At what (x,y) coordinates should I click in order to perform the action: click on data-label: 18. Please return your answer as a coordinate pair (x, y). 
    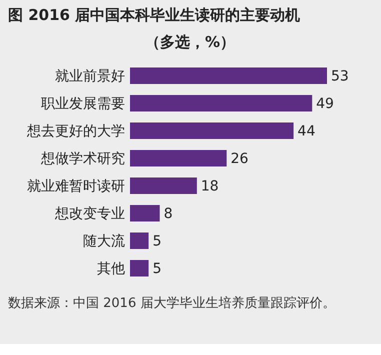
    Looking at the image, I should click on (209, 186).